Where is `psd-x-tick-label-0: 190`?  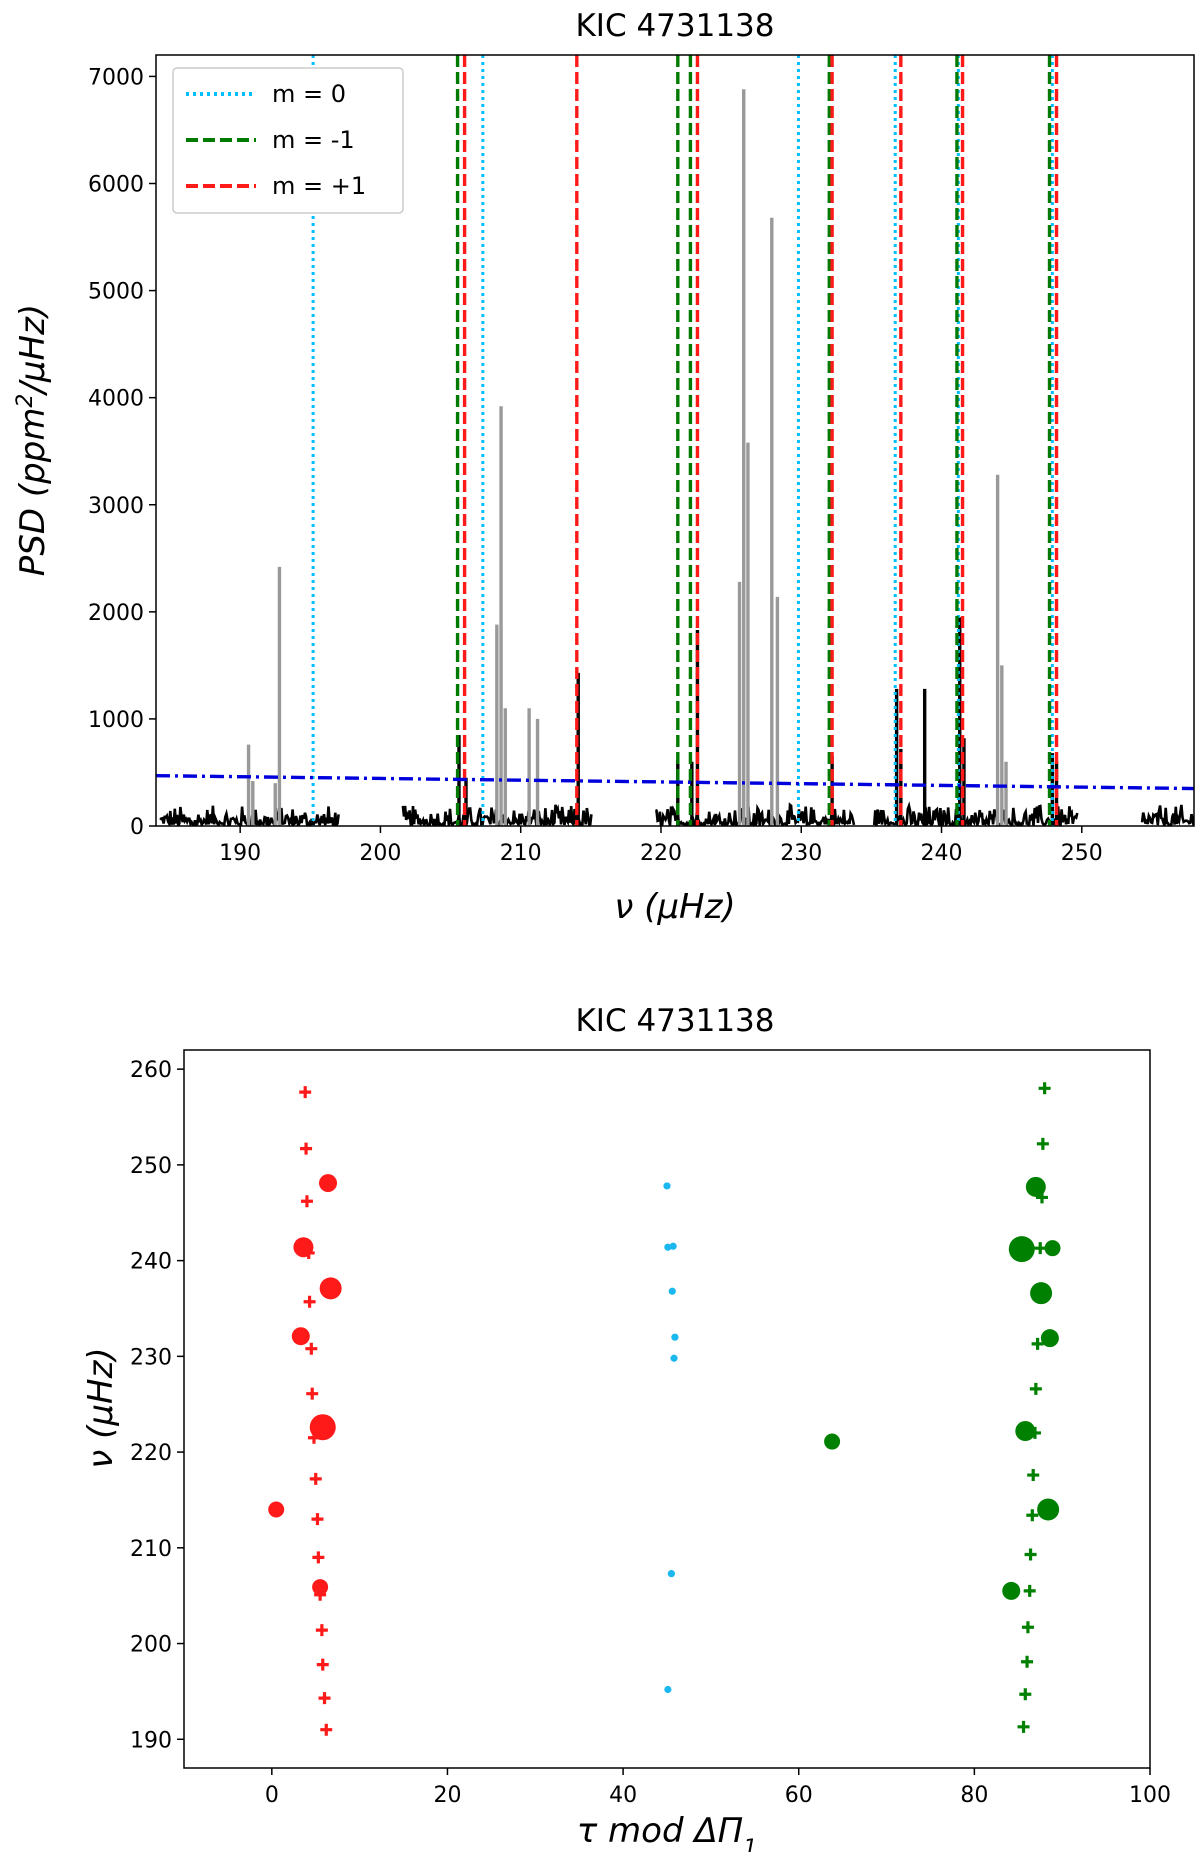
psd-x-tick-label-0: 190 is located at coordinates (240, 853).